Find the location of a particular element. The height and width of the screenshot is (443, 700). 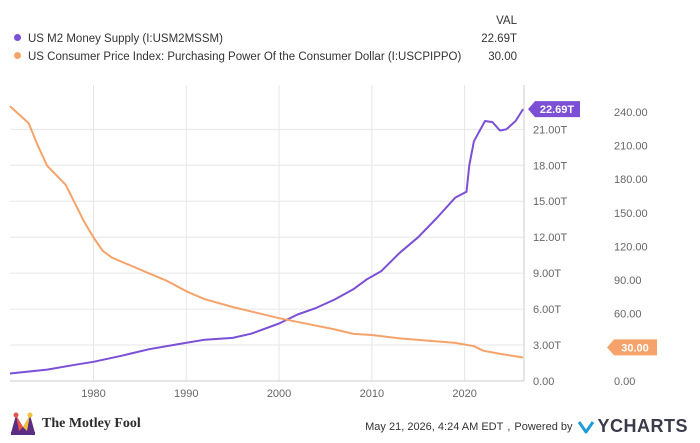

y-tick-label-cpi: 120.00 is located at coordinates (631, 247).